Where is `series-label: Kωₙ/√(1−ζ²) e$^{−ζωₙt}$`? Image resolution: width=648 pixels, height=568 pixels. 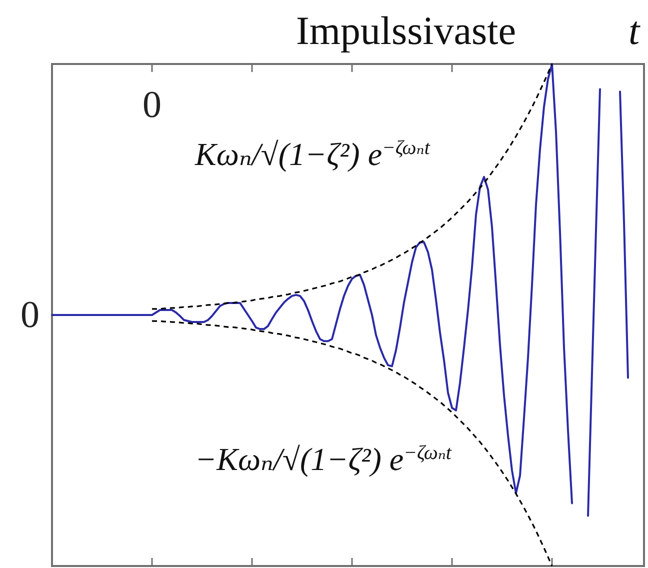
series-label: Kωₙ/√(1−ζ²) e$^{−ζωₙt}$ is located at coordinates (312, 154).